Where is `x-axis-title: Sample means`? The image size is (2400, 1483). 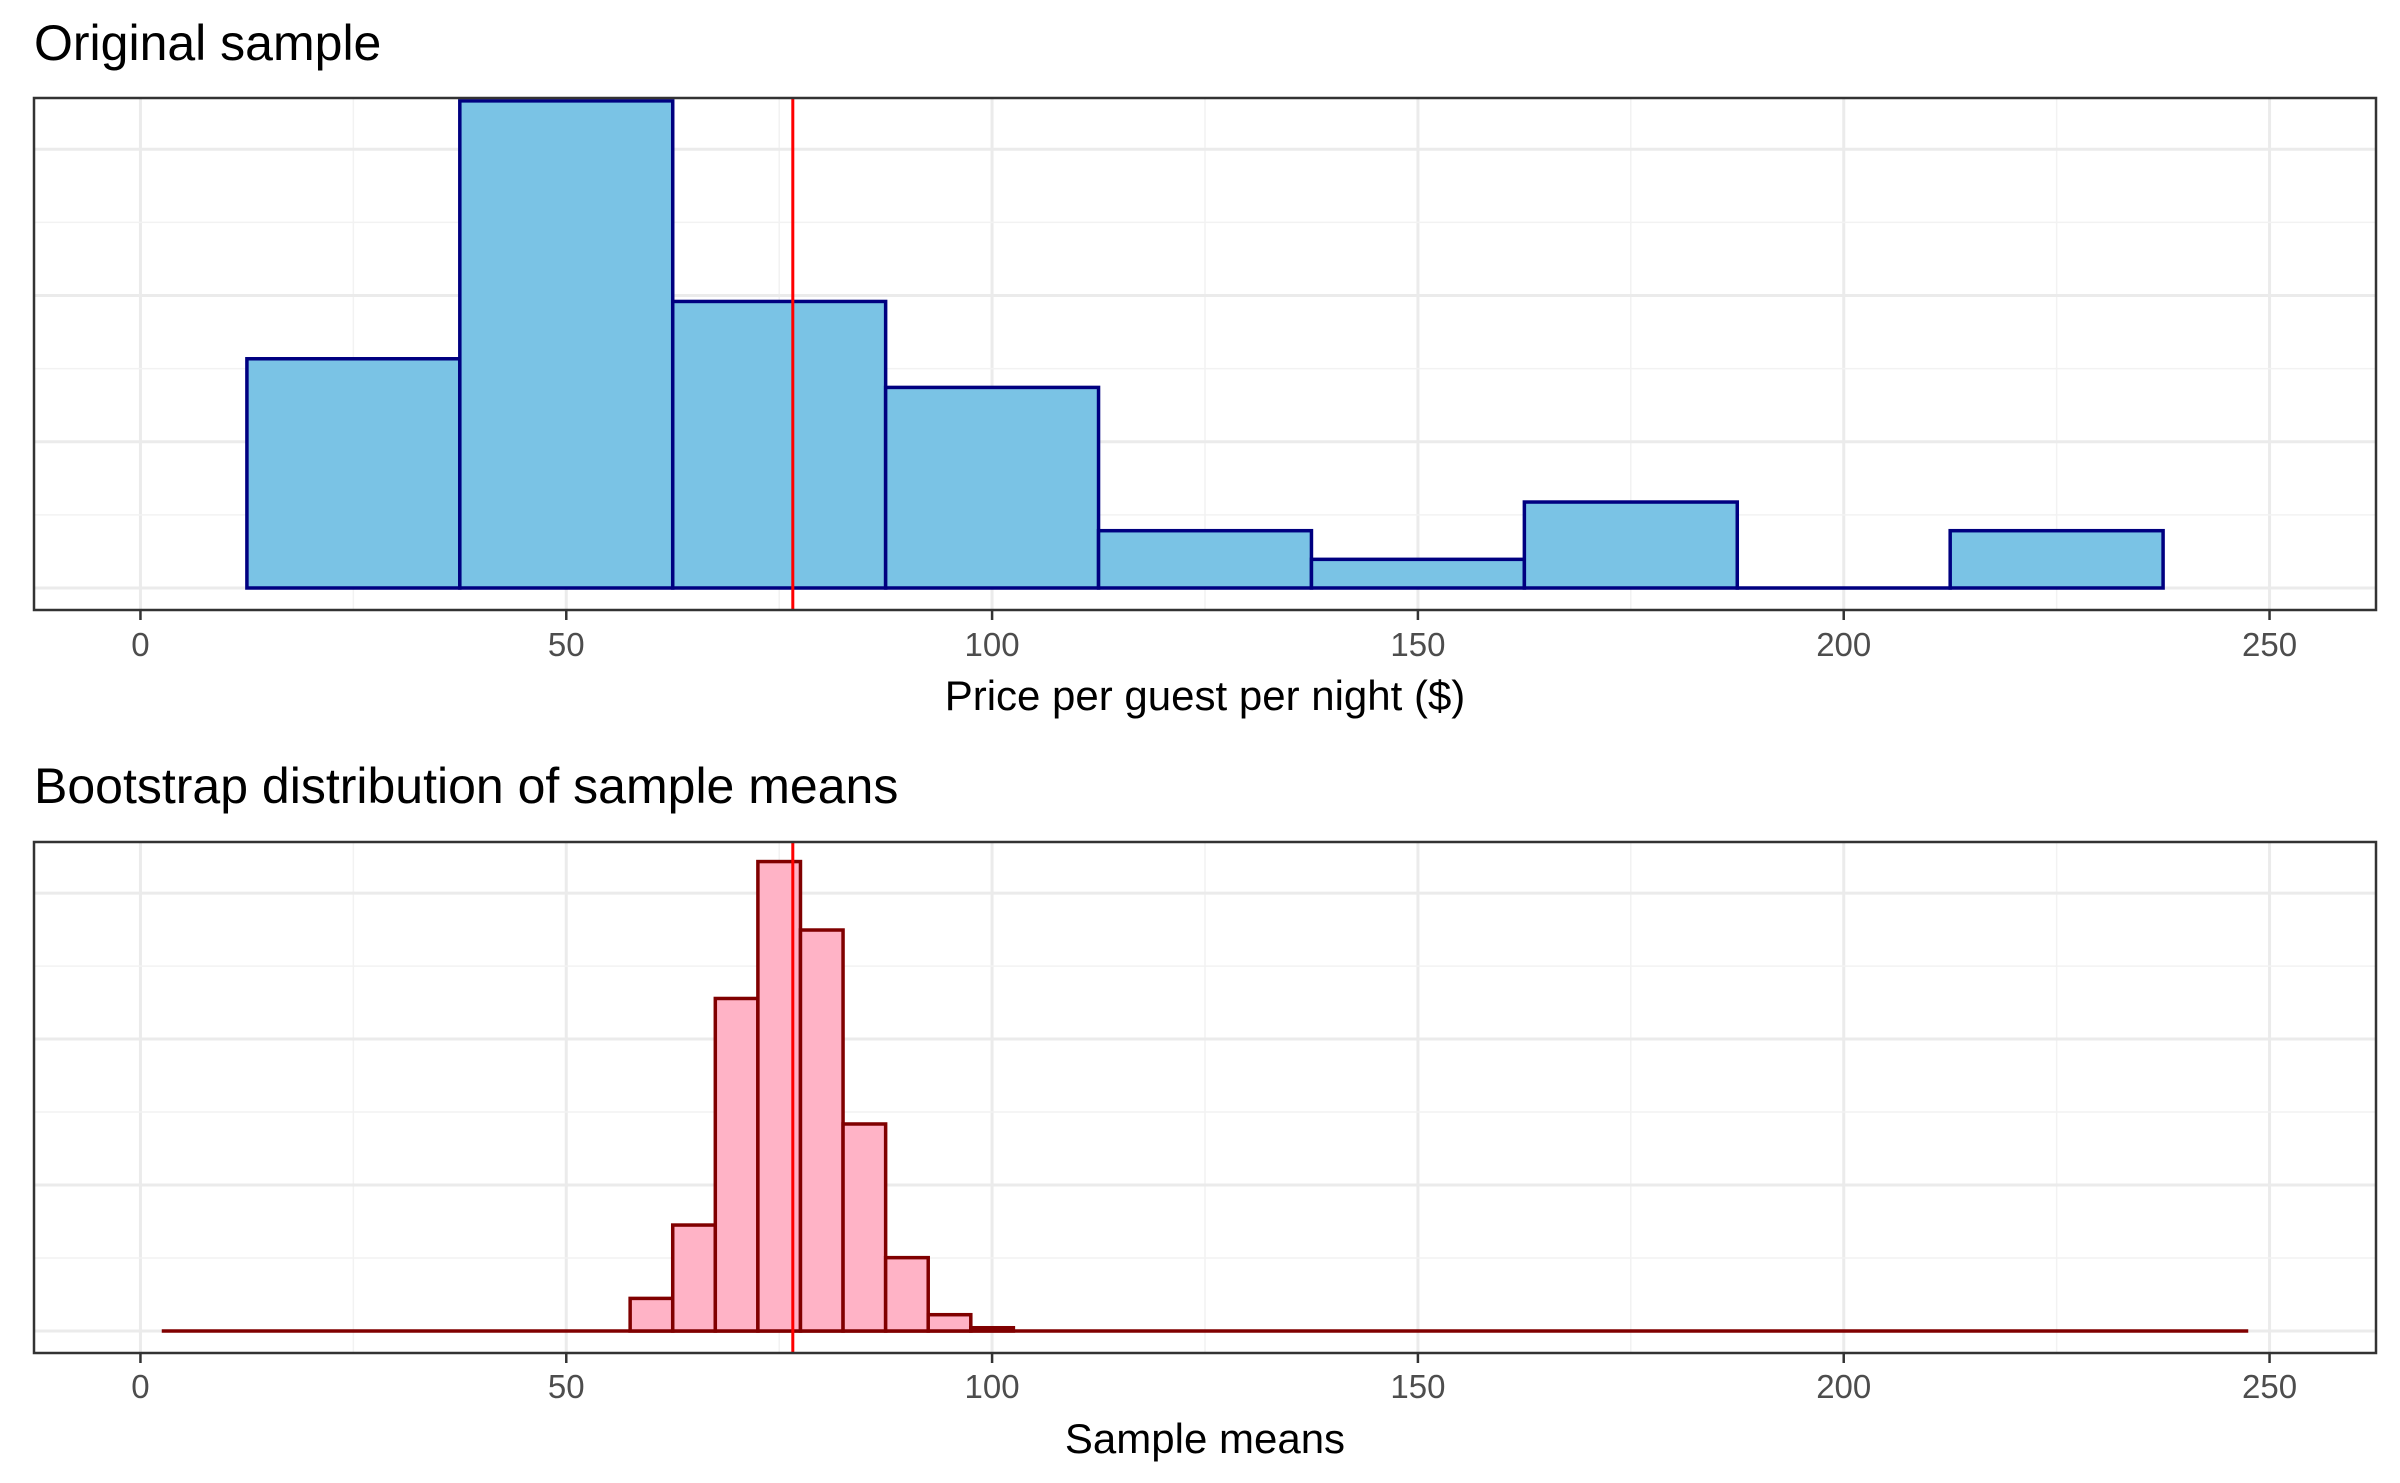 x-axis-title: Sample means is located at coordinates (1205, 1438).